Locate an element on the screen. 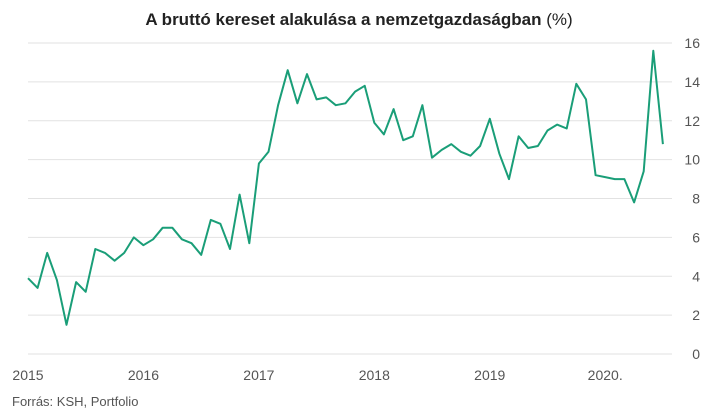  y-tick-label: 10 is located at coordinates (692, 160).